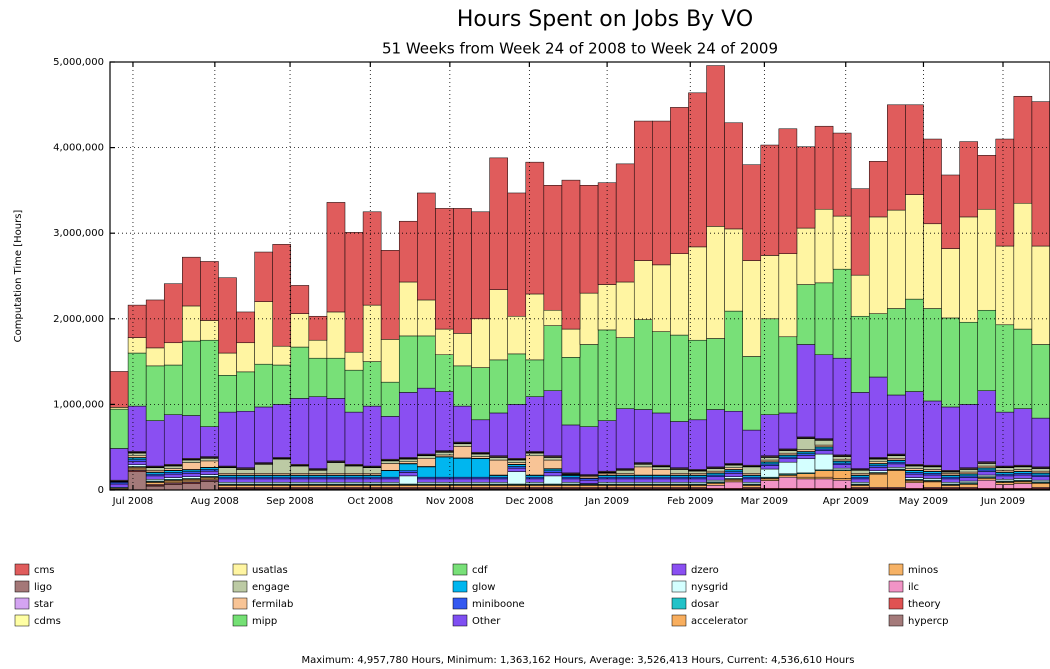  I want to click on x-tick-label: Oct 2008, so click(370, 501).